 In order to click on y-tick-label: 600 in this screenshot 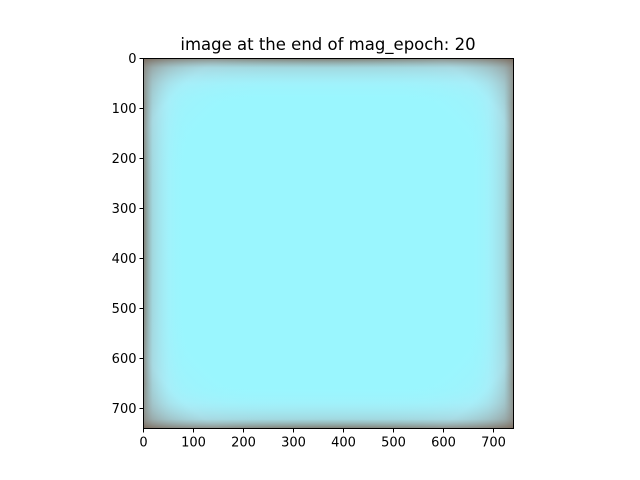, I will do `click(124, 359)`.